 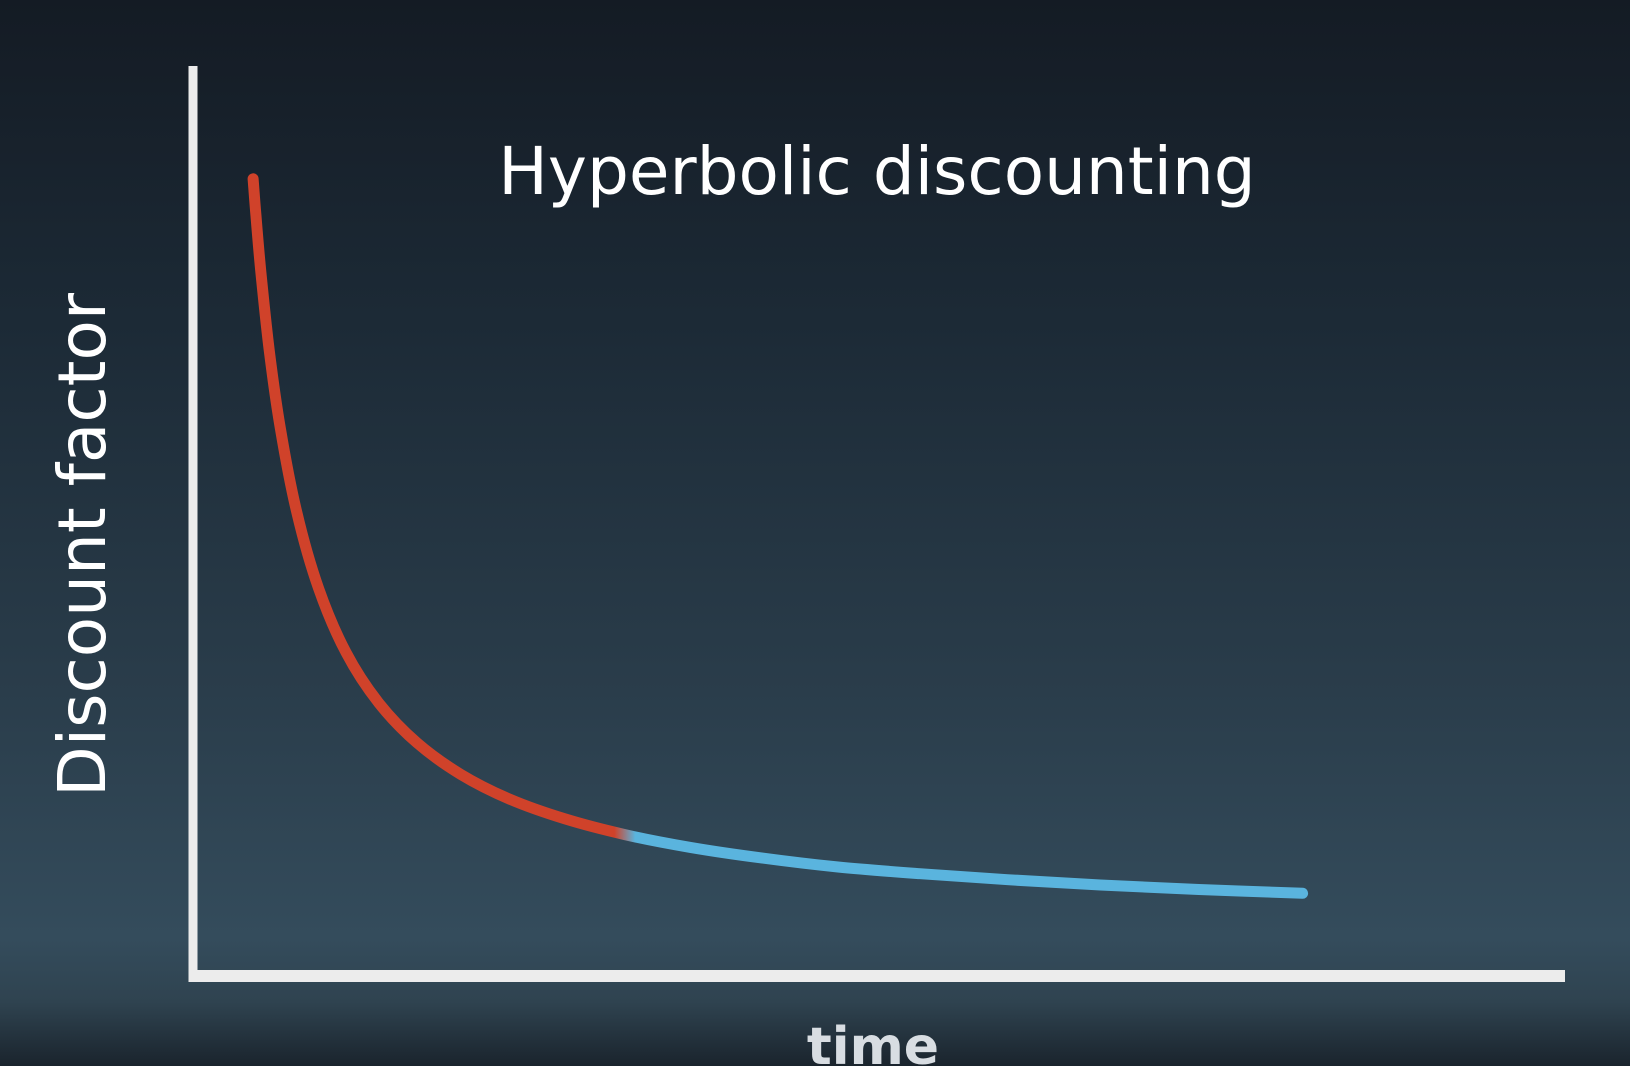 I want to click on chart-title: Hyperbolic discounting, so click(x=876, y=171).